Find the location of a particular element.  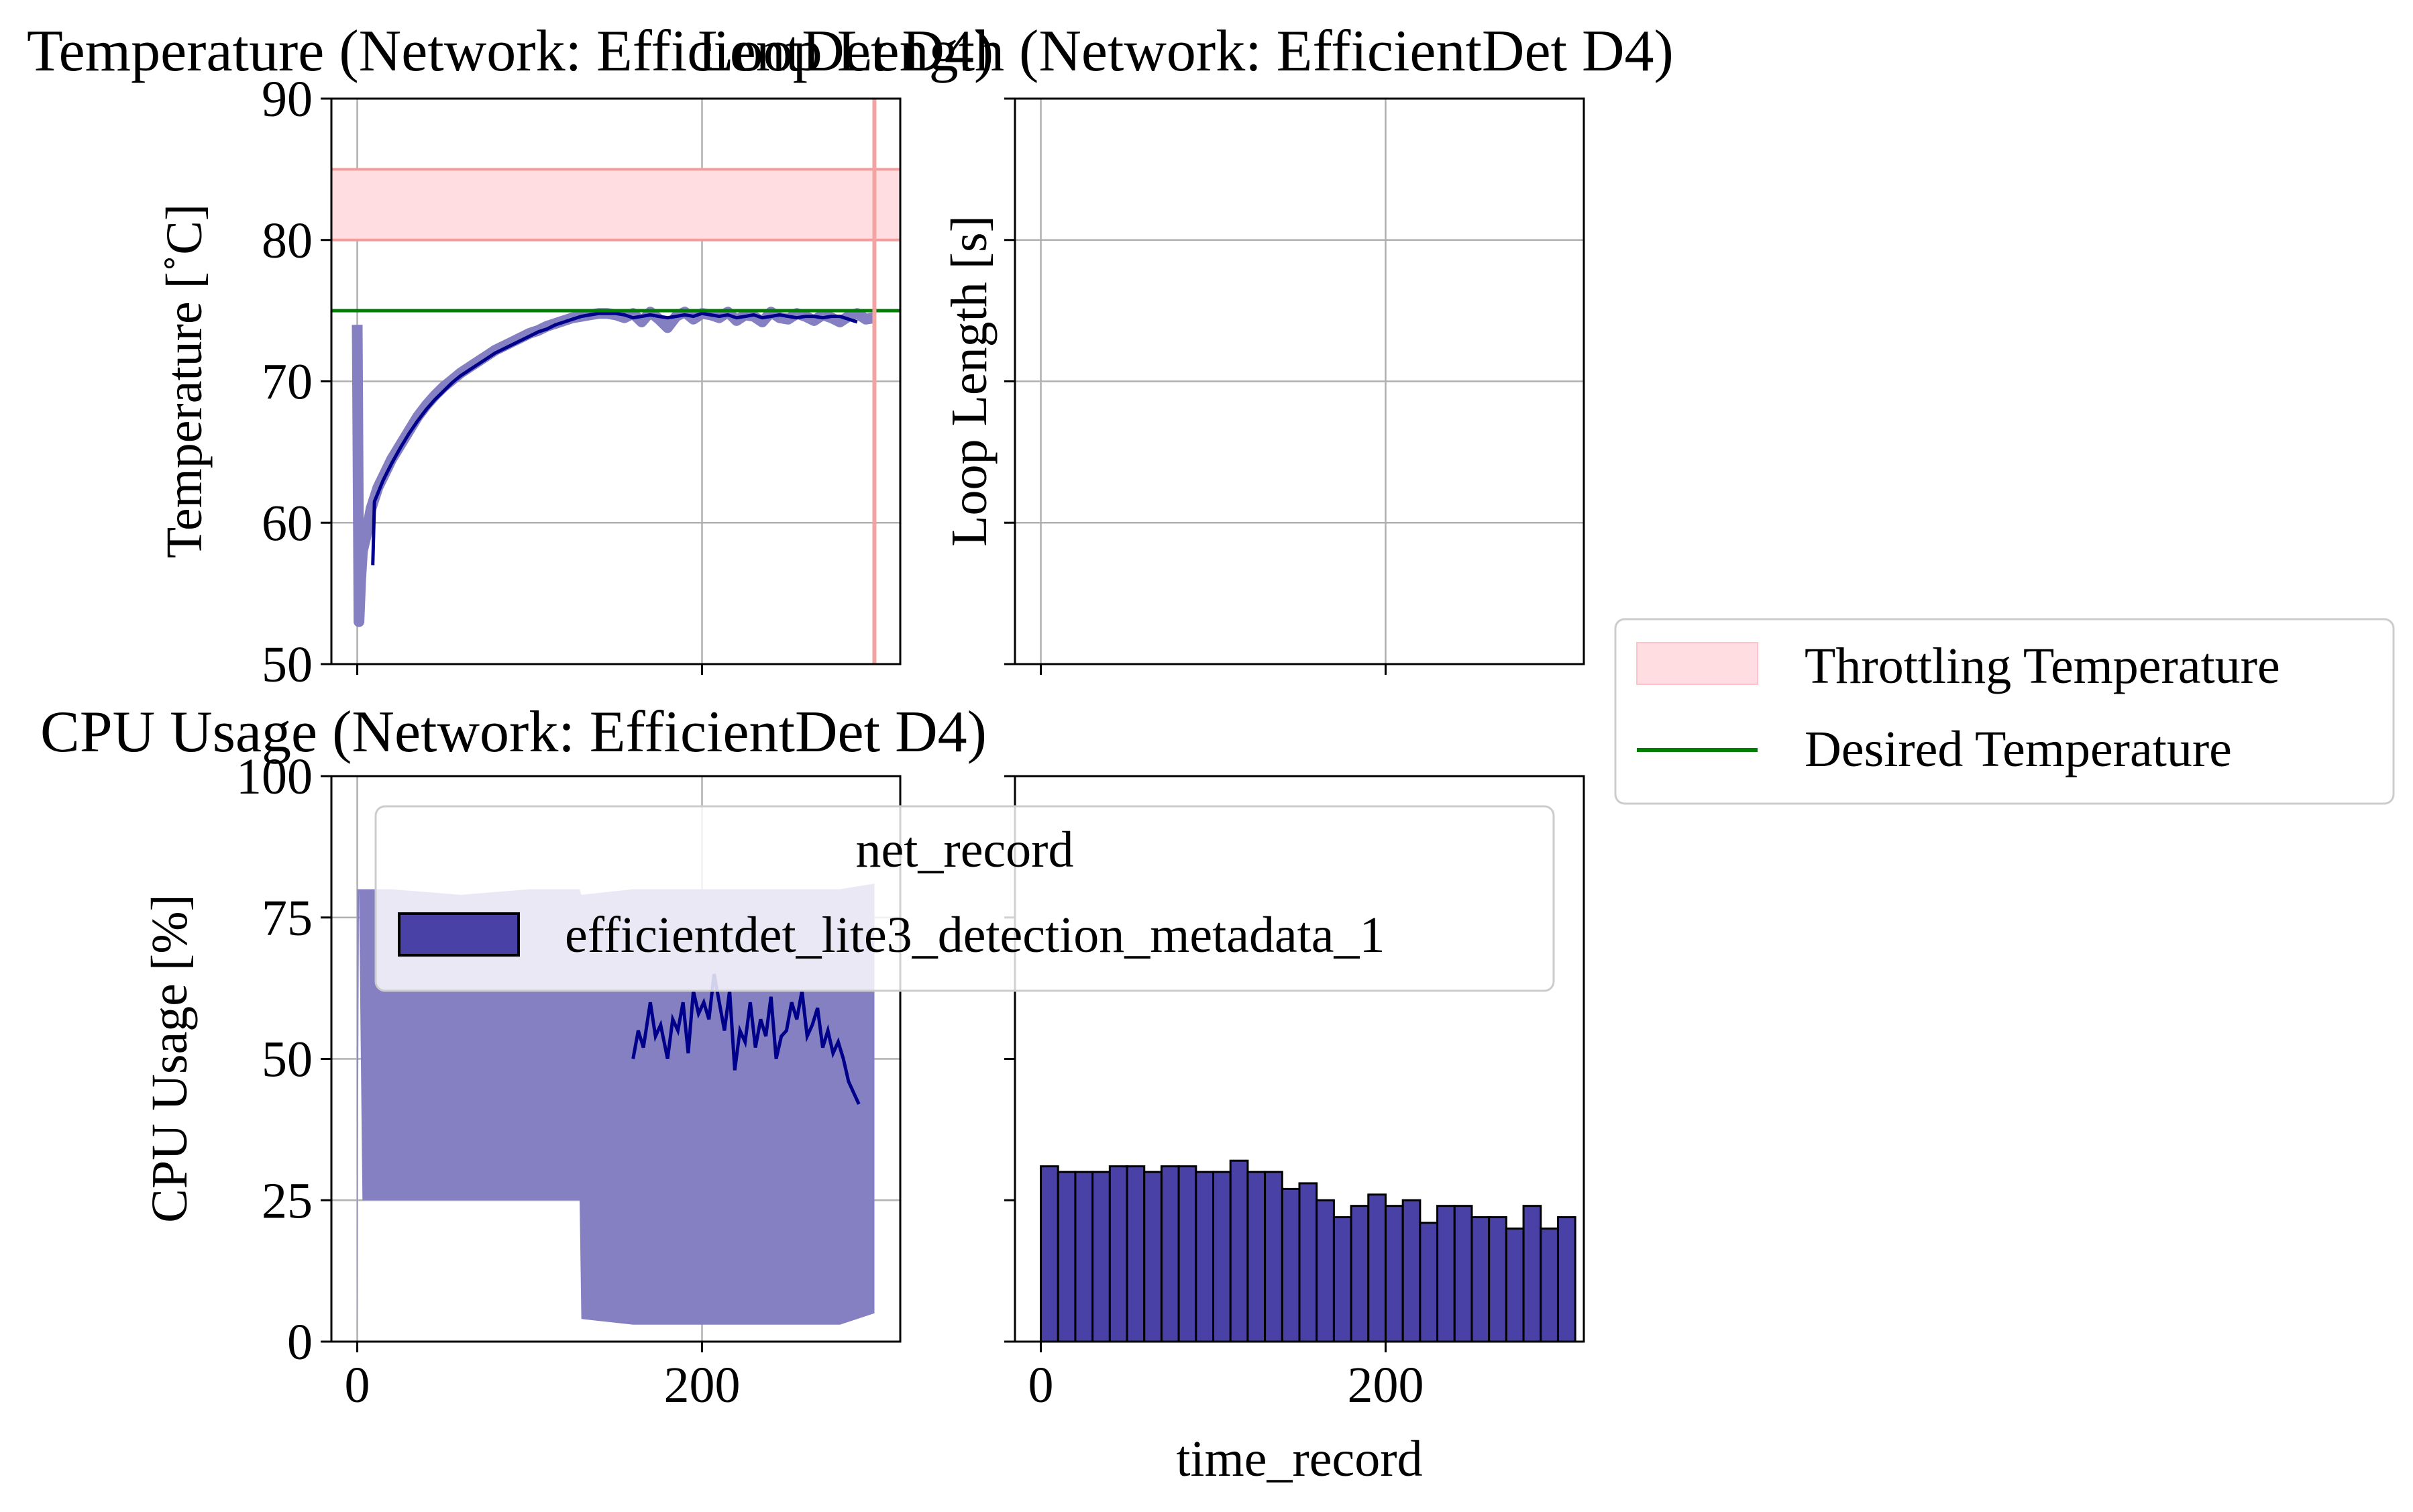

loop-length-ticks is located at coordinates (1195, 386).